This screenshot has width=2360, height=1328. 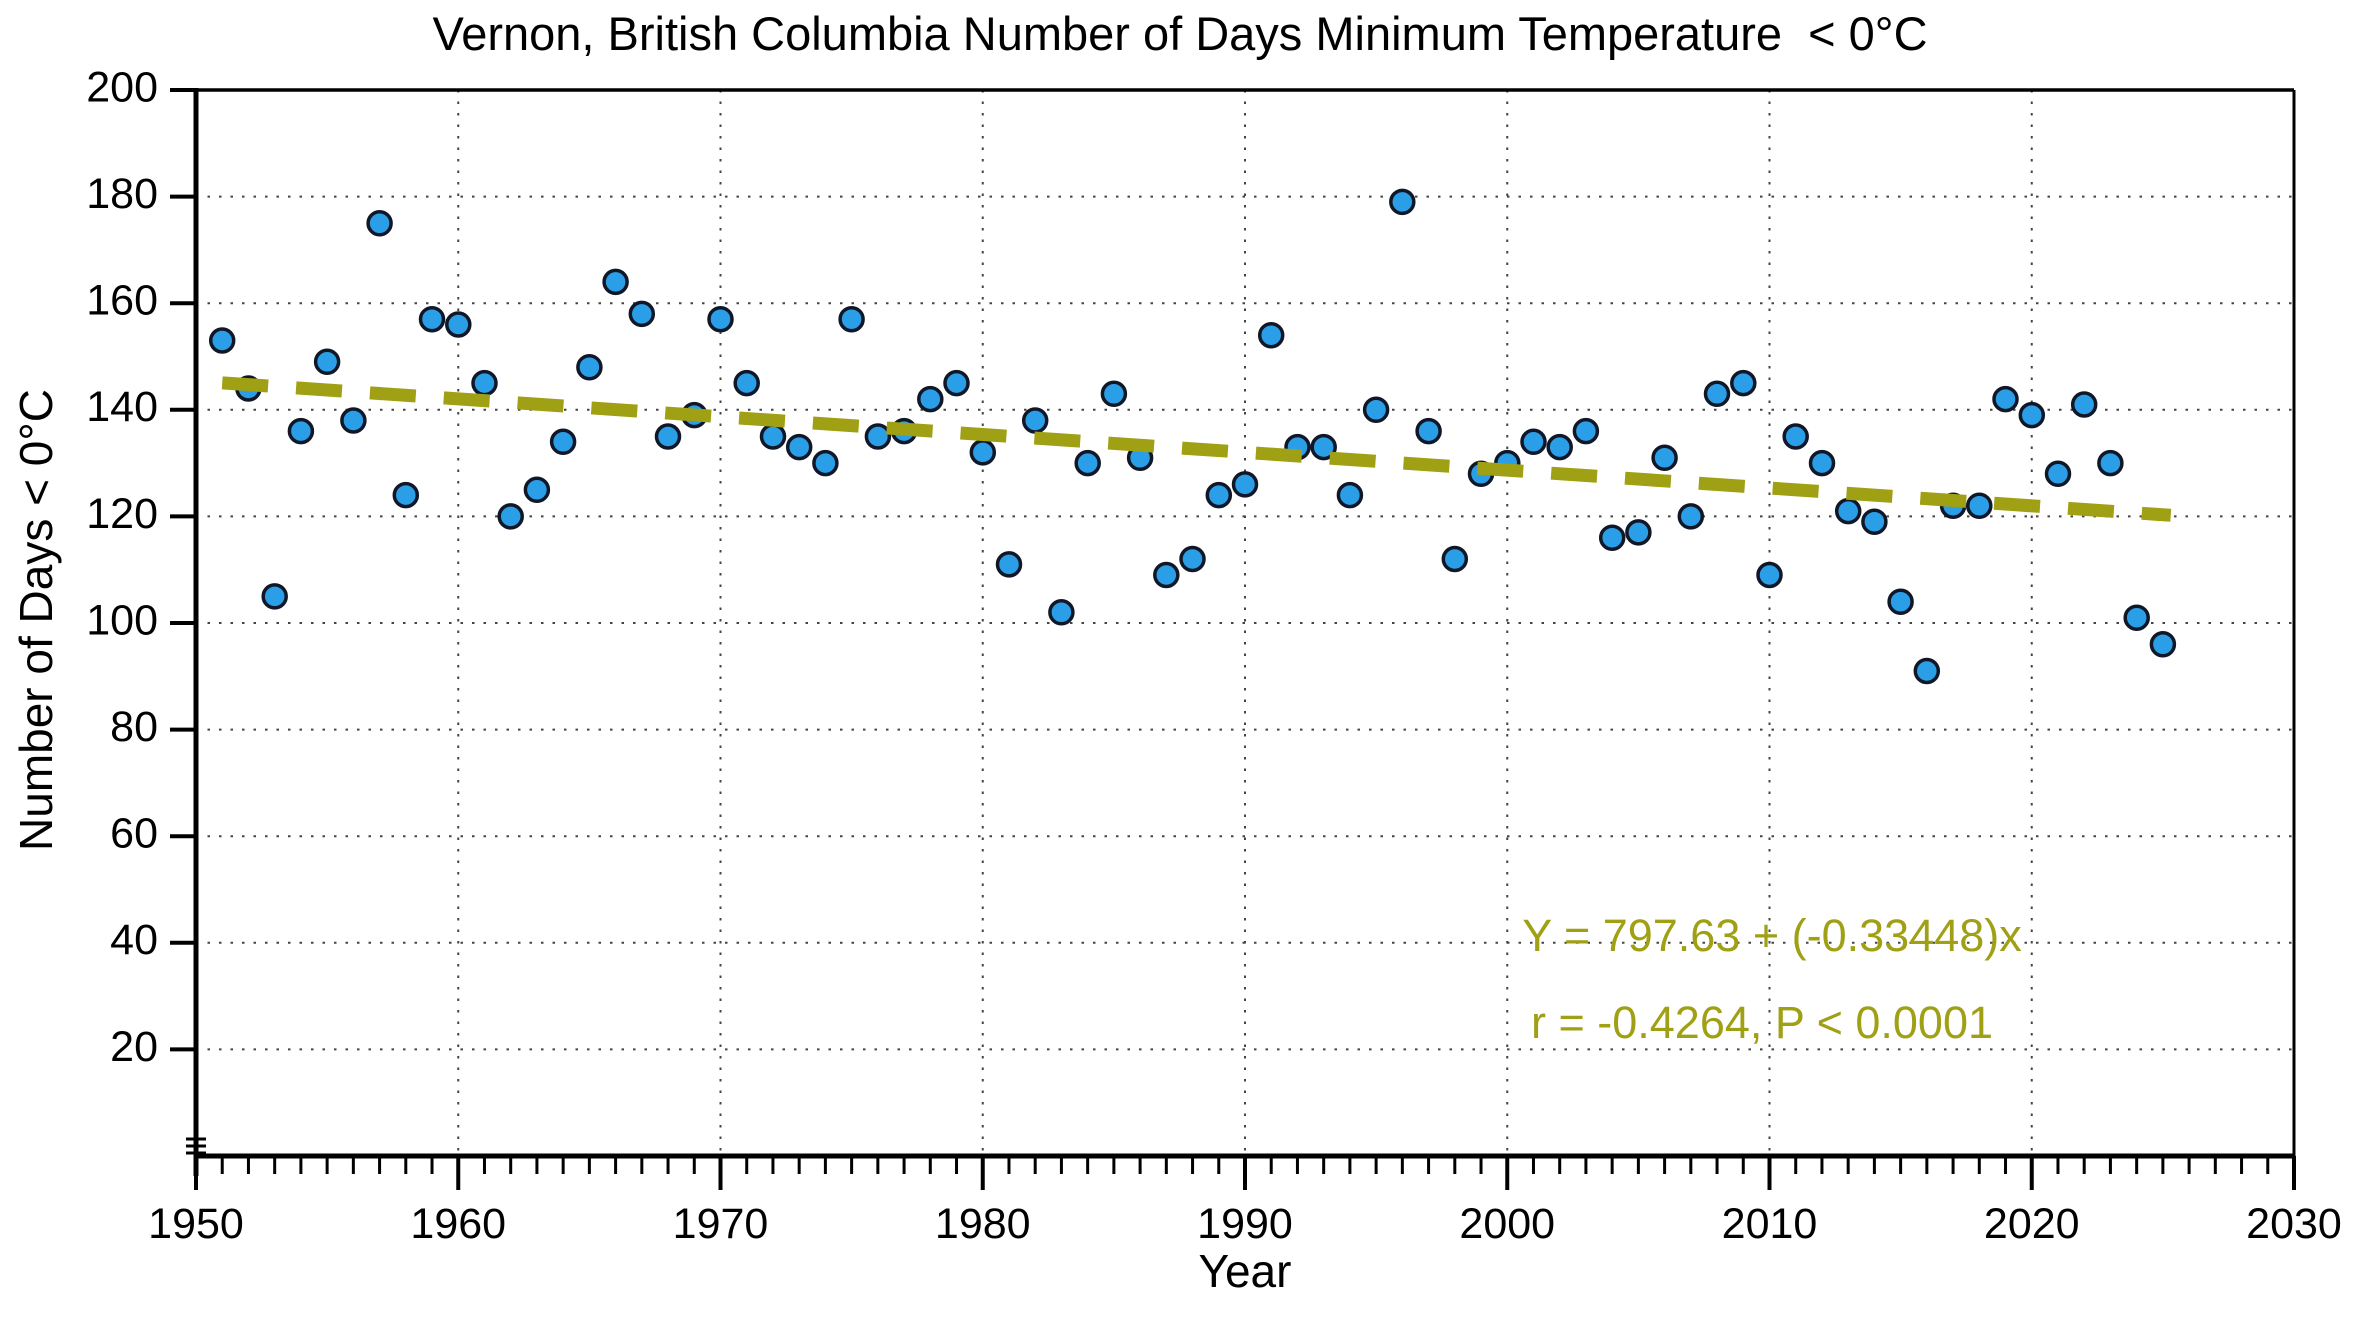 What do you see at coordinates (930, 399) in the screenshot?
I see `data-point: 1978: 142` at bounding box center [930, 399].